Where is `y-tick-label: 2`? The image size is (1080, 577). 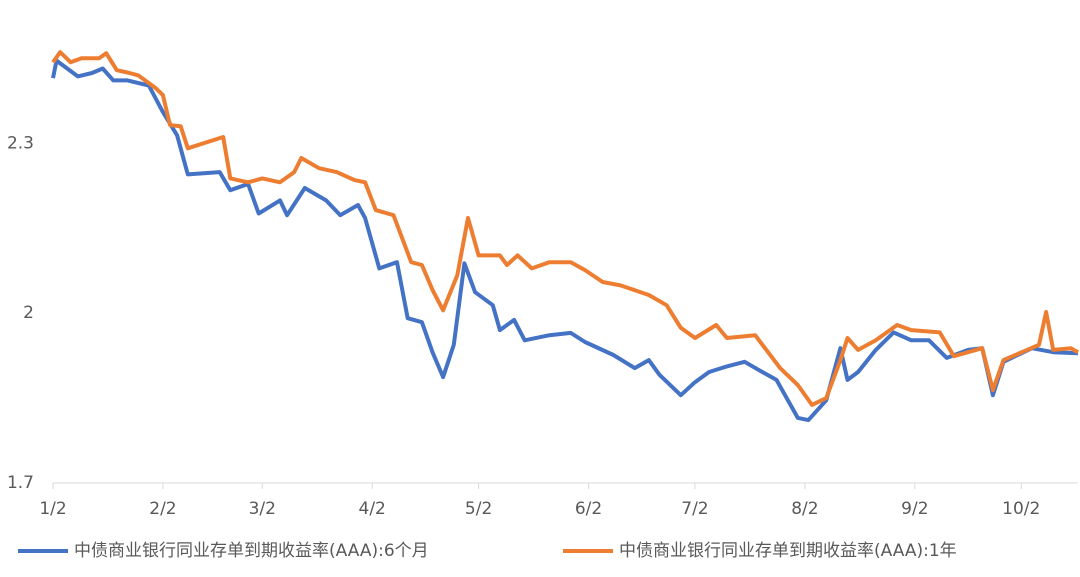 y-tick-label: 2 is located at coordinates (28, 313).